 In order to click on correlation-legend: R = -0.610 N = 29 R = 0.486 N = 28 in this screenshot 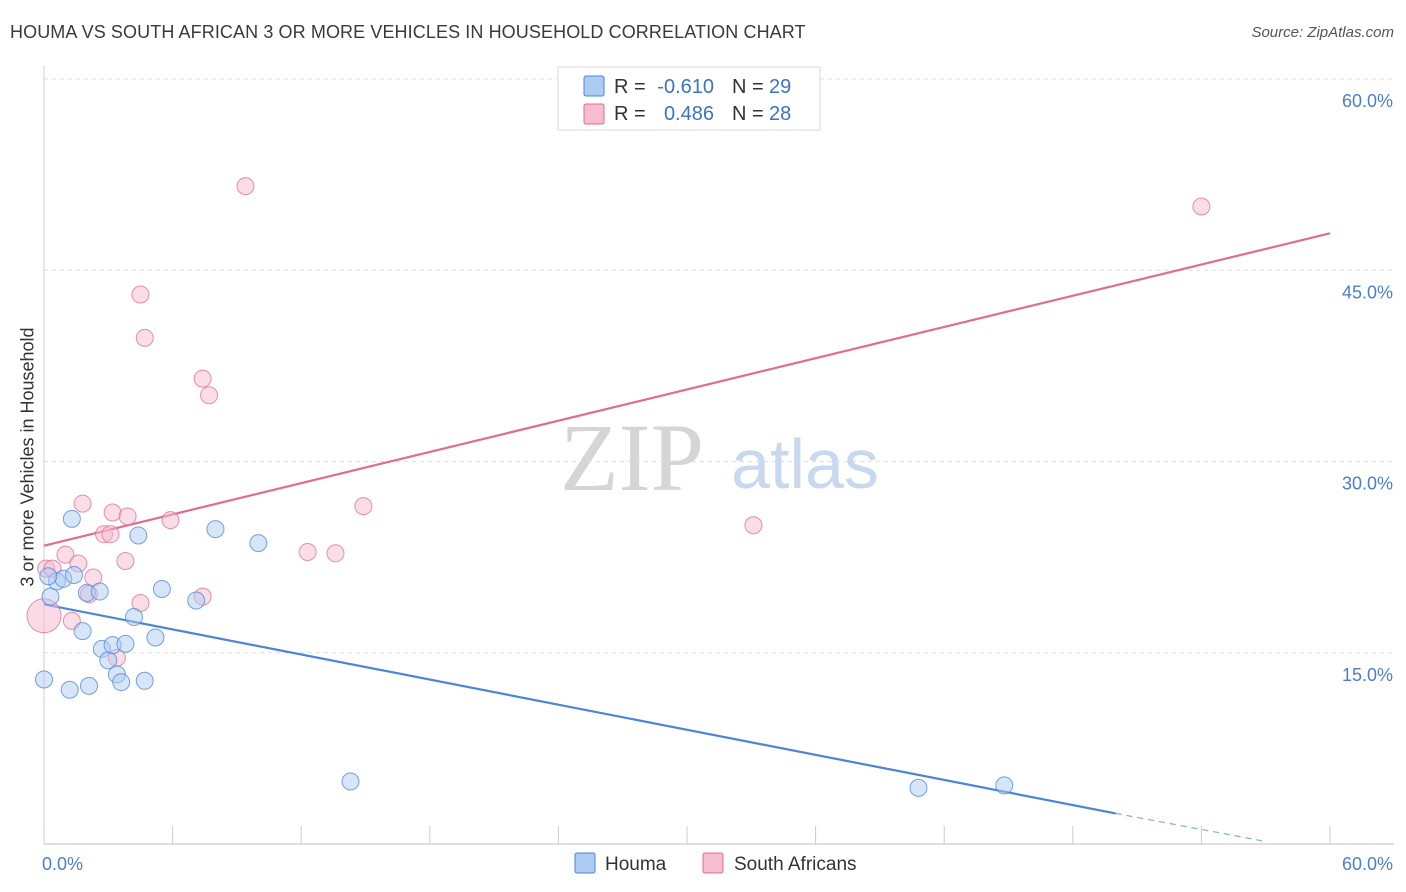, I will do `click(689, 98)`.